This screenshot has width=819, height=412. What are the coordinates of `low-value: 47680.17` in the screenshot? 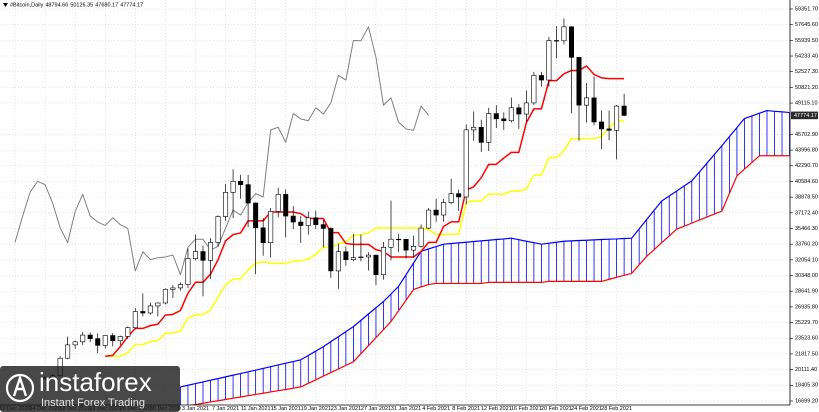 It's located at (106, 6).